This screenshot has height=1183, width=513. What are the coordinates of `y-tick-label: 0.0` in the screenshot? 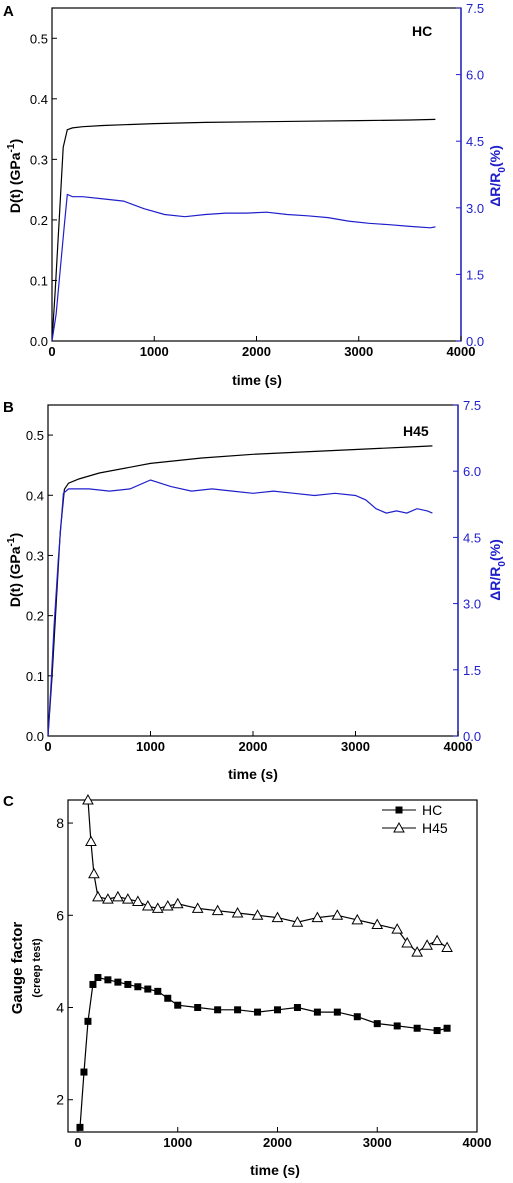 It's located at (35, 736).